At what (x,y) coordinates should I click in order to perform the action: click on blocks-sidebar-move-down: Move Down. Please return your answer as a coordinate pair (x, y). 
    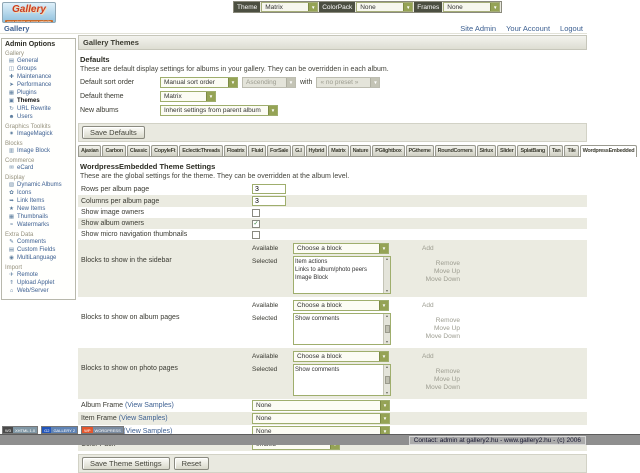
    Looking at the image, I should click on (442, 279).